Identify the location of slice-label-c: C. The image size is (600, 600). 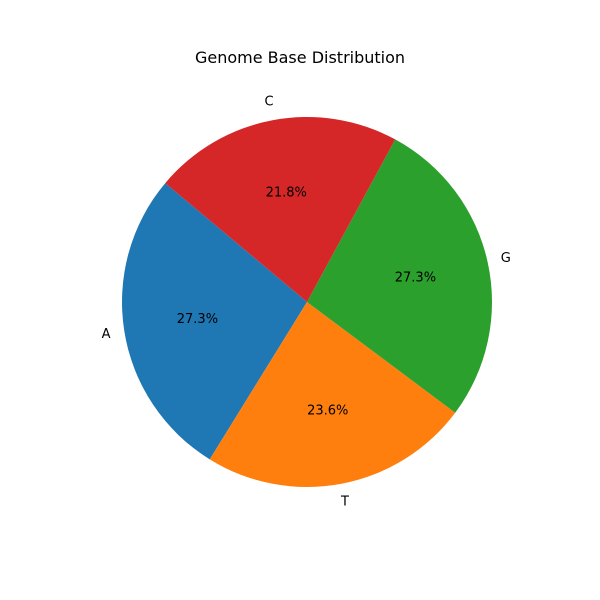
(268, 102).